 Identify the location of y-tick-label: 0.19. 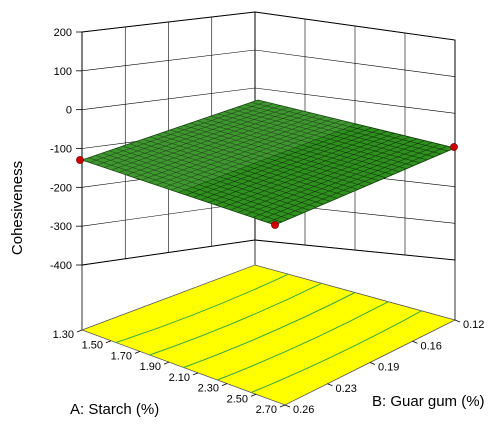
(388, 368).